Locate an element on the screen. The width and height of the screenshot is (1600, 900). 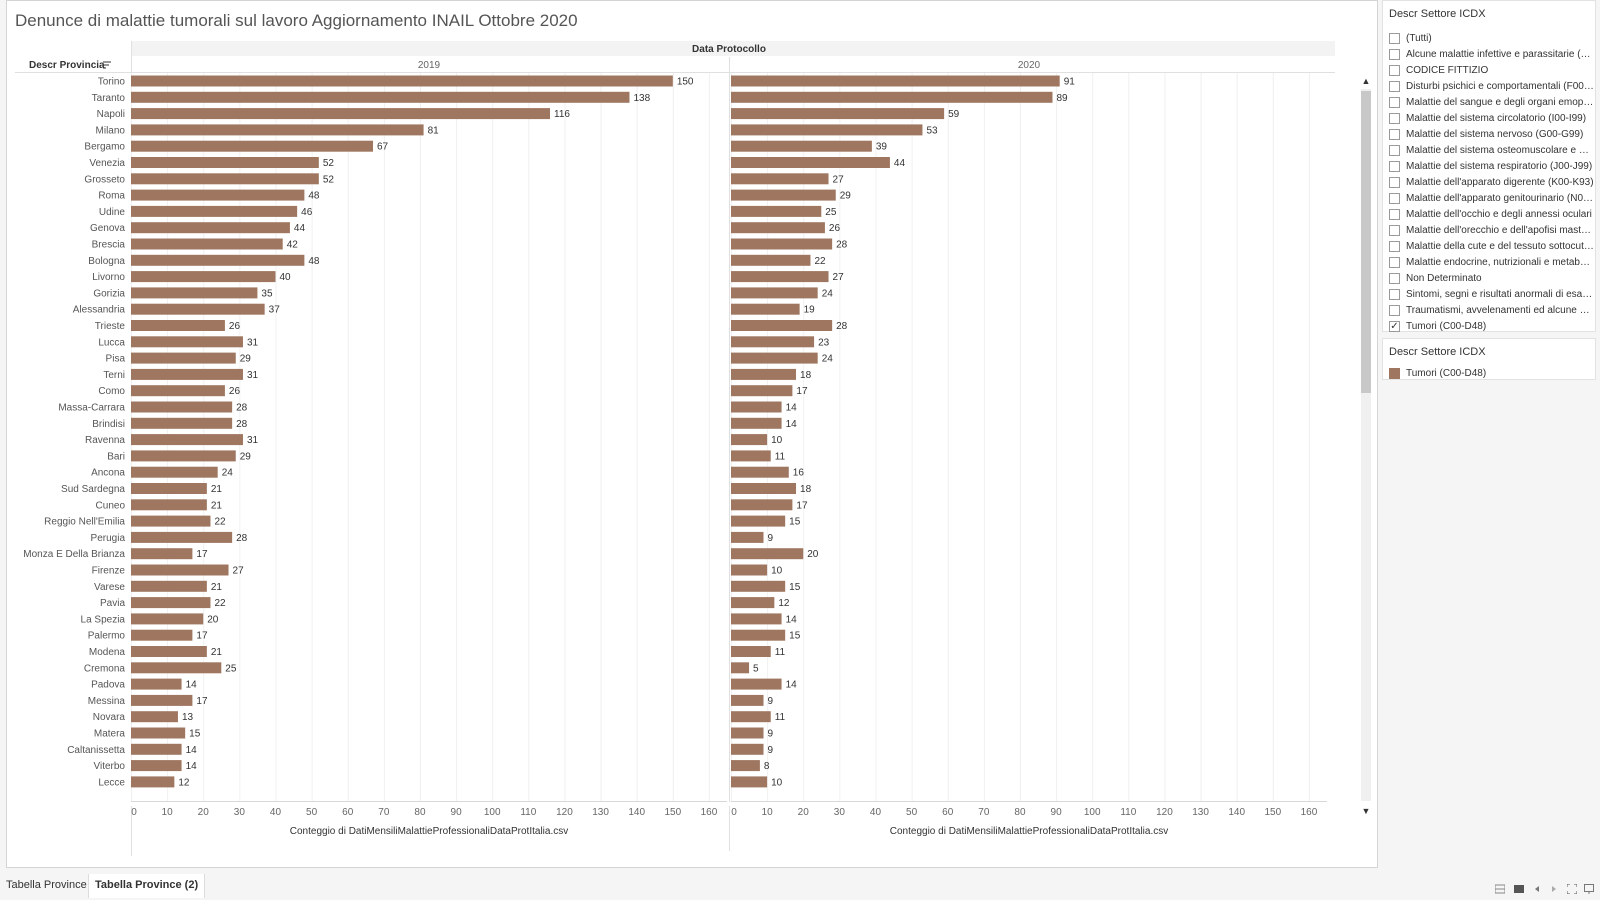
row-label: Monza E Della Brianza is located at coordinates (74, 554).